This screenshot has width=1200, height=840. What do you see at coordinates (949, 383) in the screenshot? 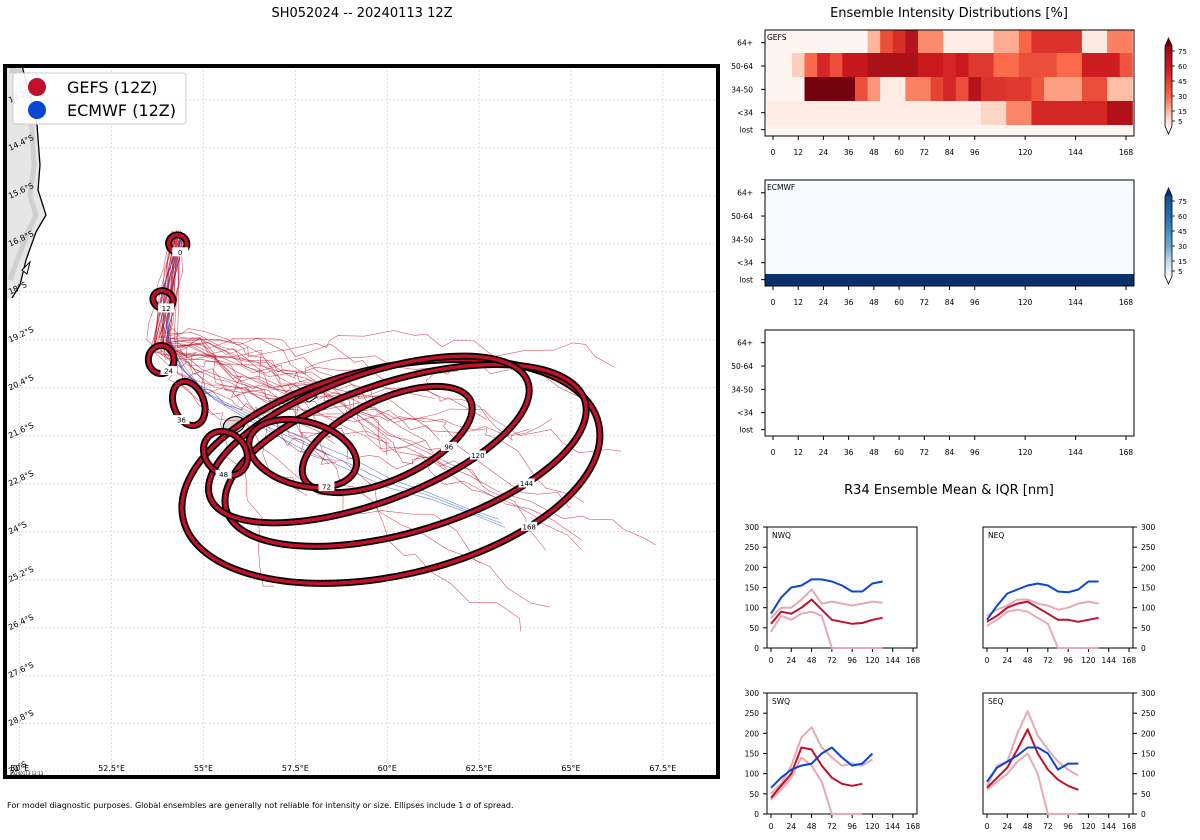
I see `third-panel-frame` at bounding box center [949, 383].